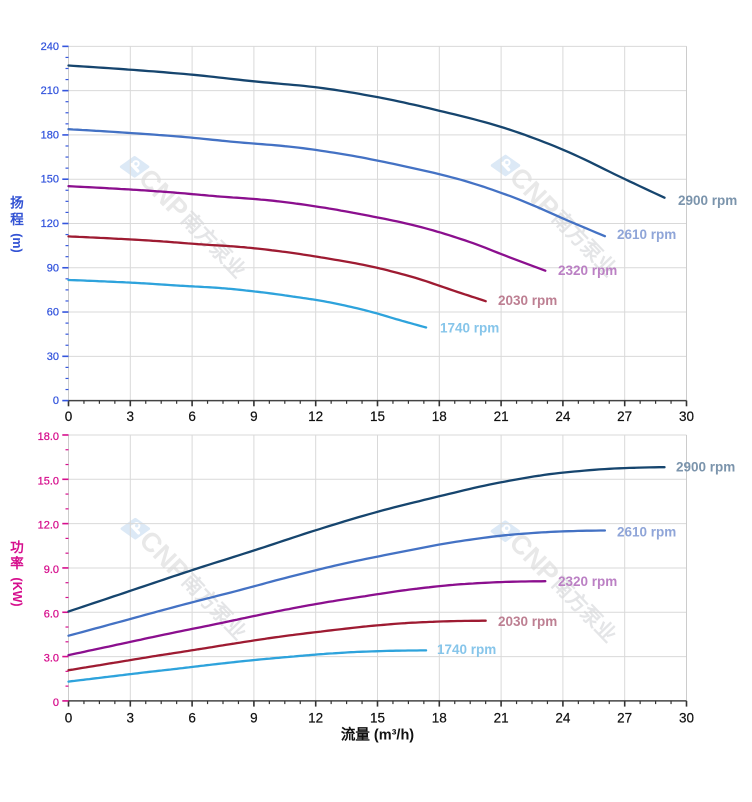  What do you see at coordinates (377, 735) in the screenshot?
I see `svg-text: 流量 (m³/h)` at bounding box center [377, 735].